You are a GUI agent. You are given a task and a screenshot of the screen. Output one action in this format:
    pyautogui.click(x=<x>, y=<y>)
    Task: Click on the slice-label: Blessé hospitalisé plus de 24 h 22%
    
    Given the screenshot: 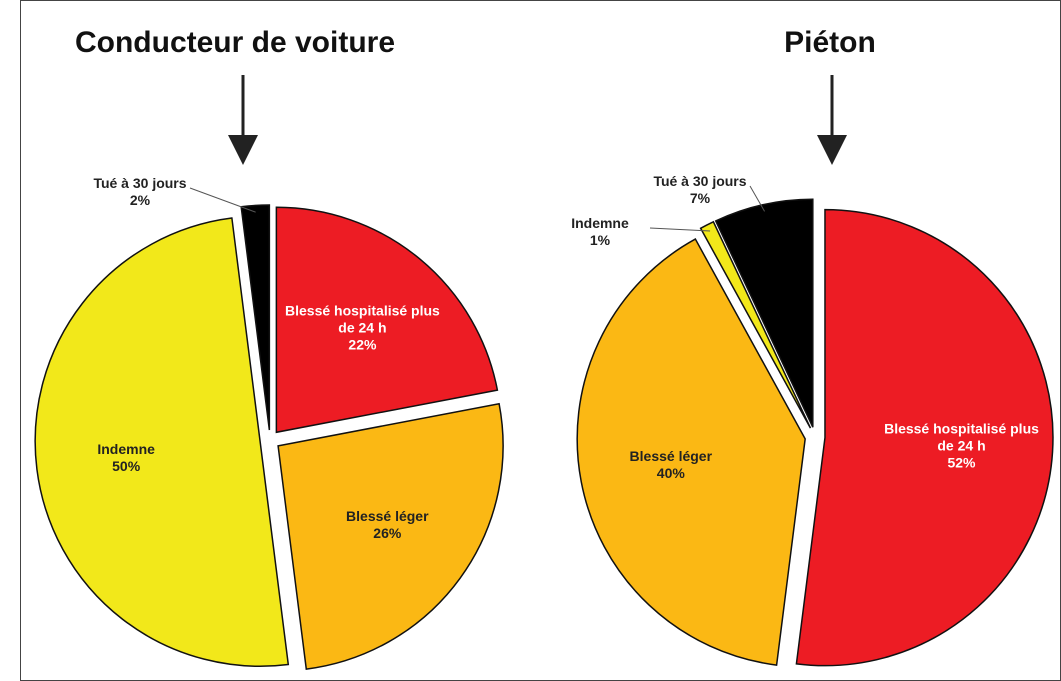 What is the action you would take?
    pyautogui.click(x=362, y=328)
    